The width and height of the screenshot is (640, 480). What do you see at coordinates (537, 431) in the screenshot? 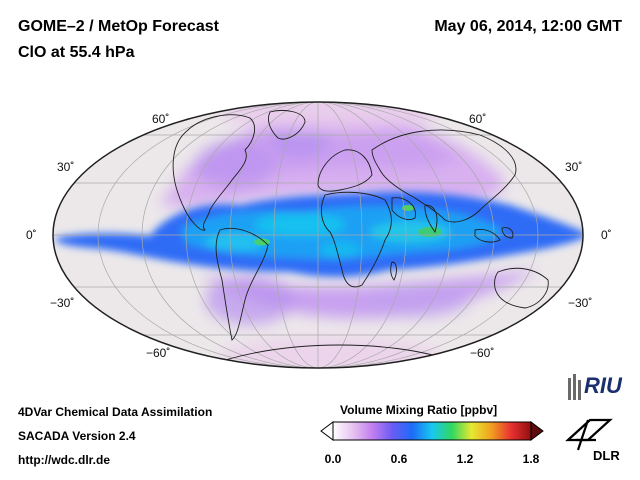
I see `colorbar-max-arrow` at bounding box center [537, 431].